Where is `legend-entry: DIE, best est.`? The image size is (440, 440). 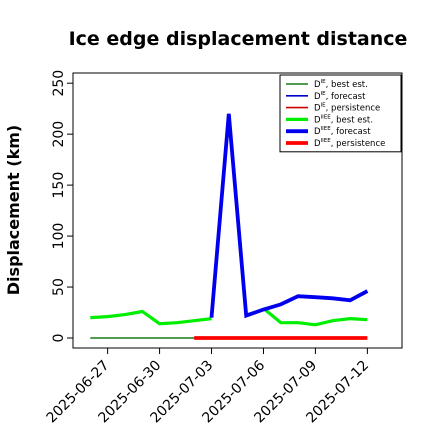
legend-entry: DIE, best est. is located at coordinates (341, 84).